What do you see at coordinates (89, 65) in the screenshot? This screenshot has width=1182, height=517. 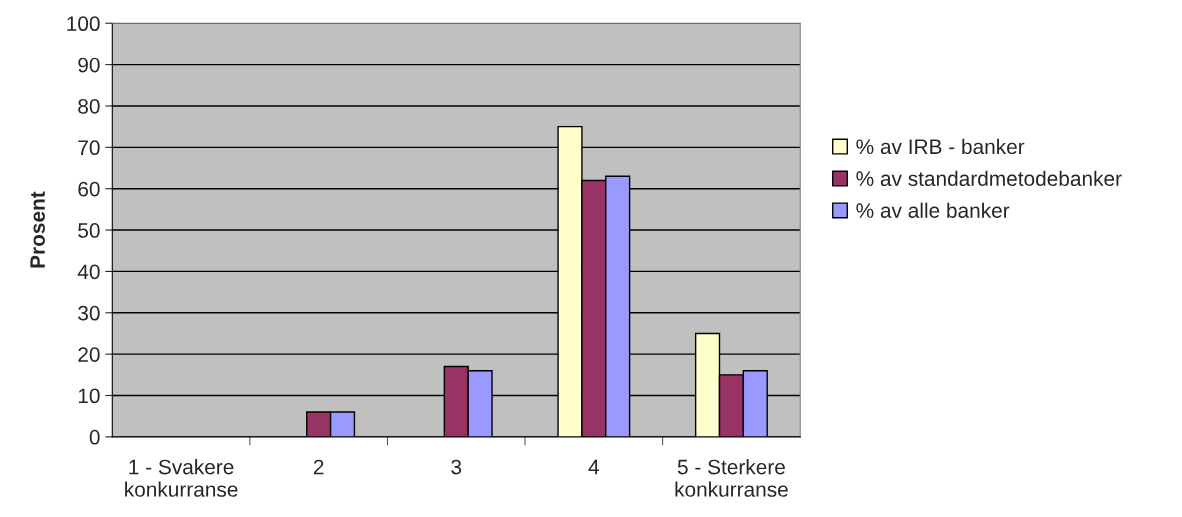 I see `y-tick-label: 90` at bounding box center [89, 65].